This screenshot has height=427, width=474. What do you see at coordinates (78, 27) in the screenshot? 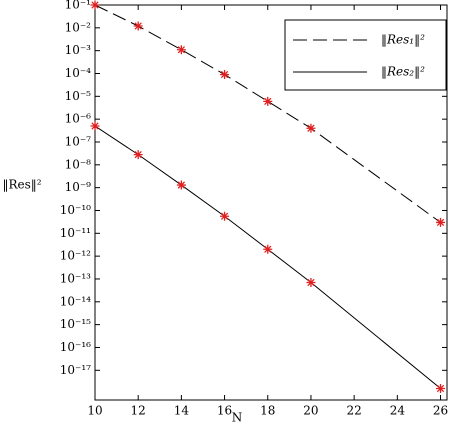
I see `y-tick-label: 10⁻²` at bounding box center [78, 27].